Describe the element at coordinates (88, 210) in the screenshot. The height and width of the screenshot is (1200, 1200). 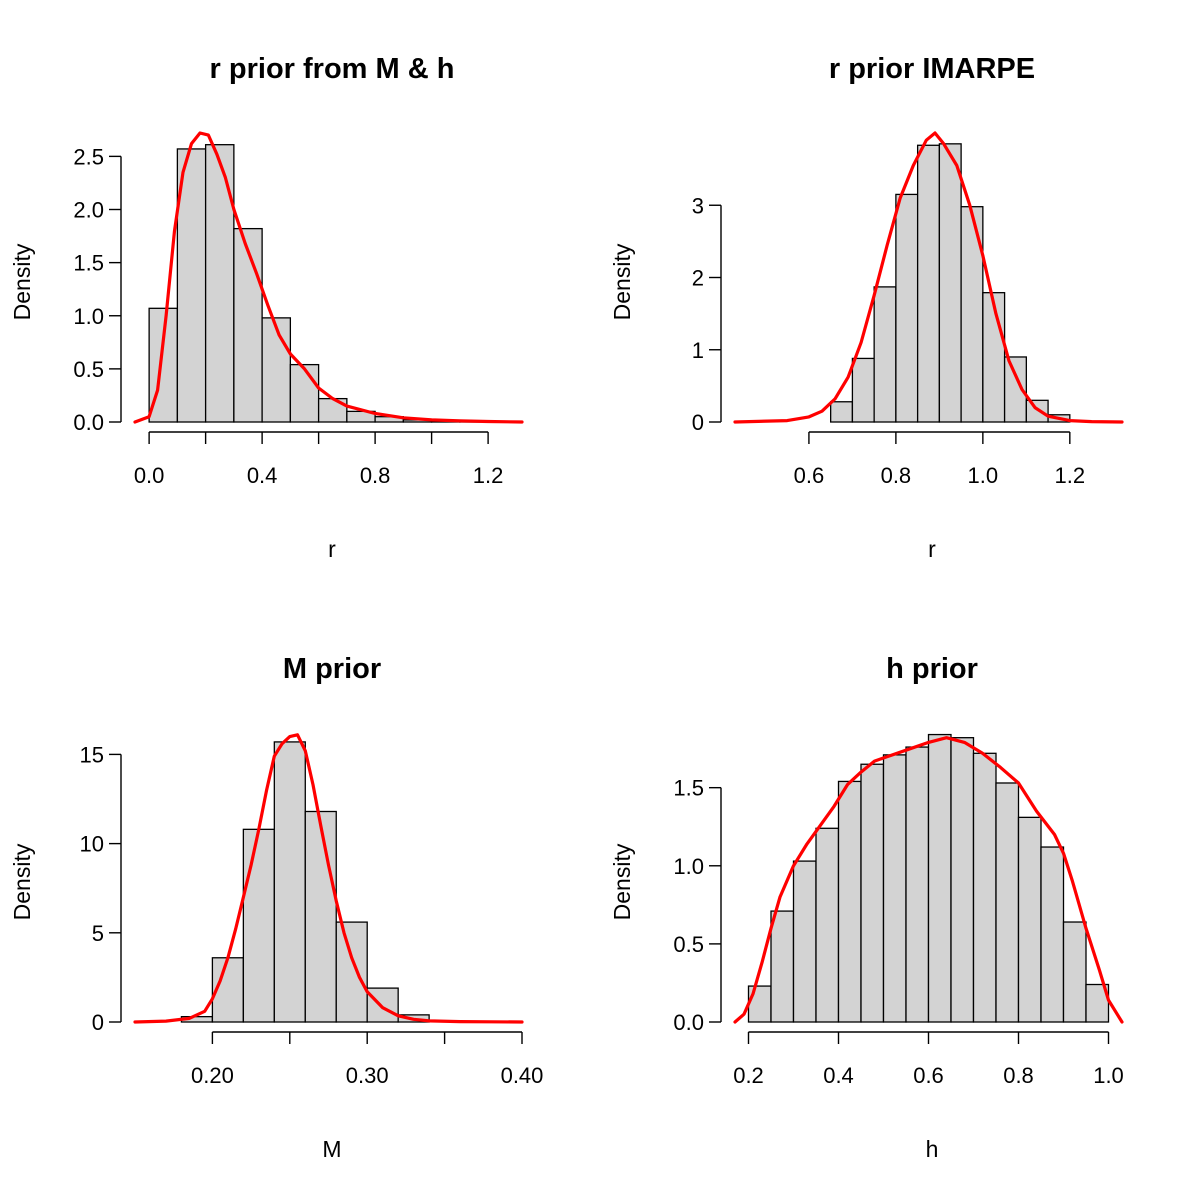
I see `y-tick-label: 2.0` at that location.